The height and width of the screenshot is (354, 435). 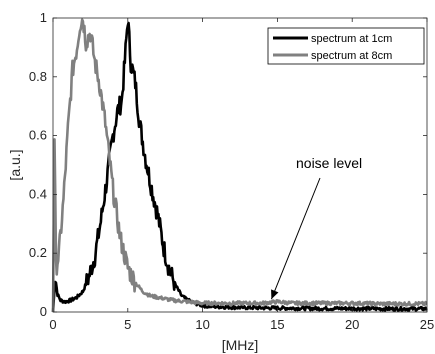 I want to click on x-tick-label: 5, so click(x=127, y=324).